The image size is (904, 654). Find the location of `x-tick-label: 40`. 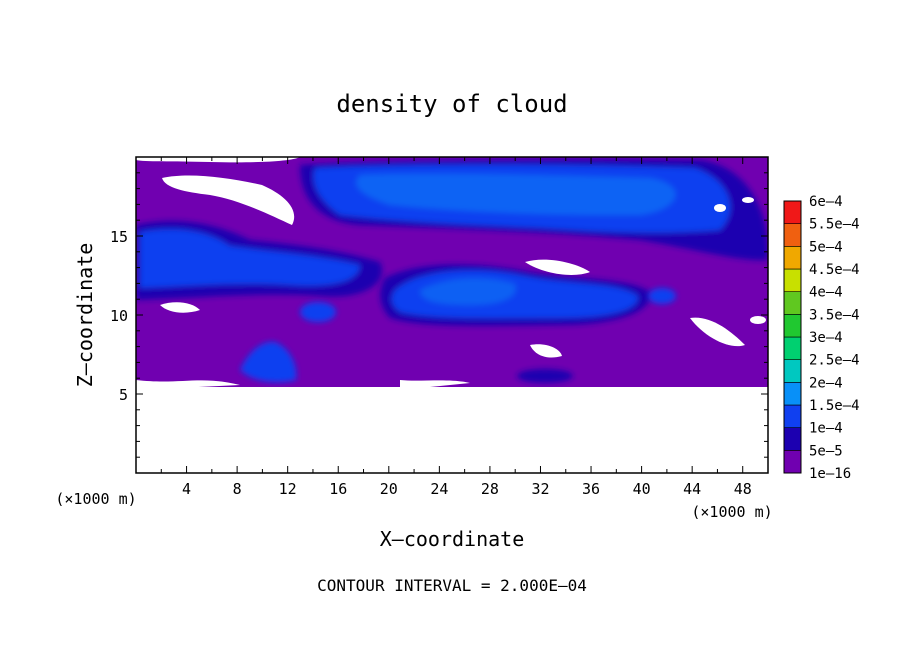

x-tick-label: 40 is located at coordinates (642, 489).